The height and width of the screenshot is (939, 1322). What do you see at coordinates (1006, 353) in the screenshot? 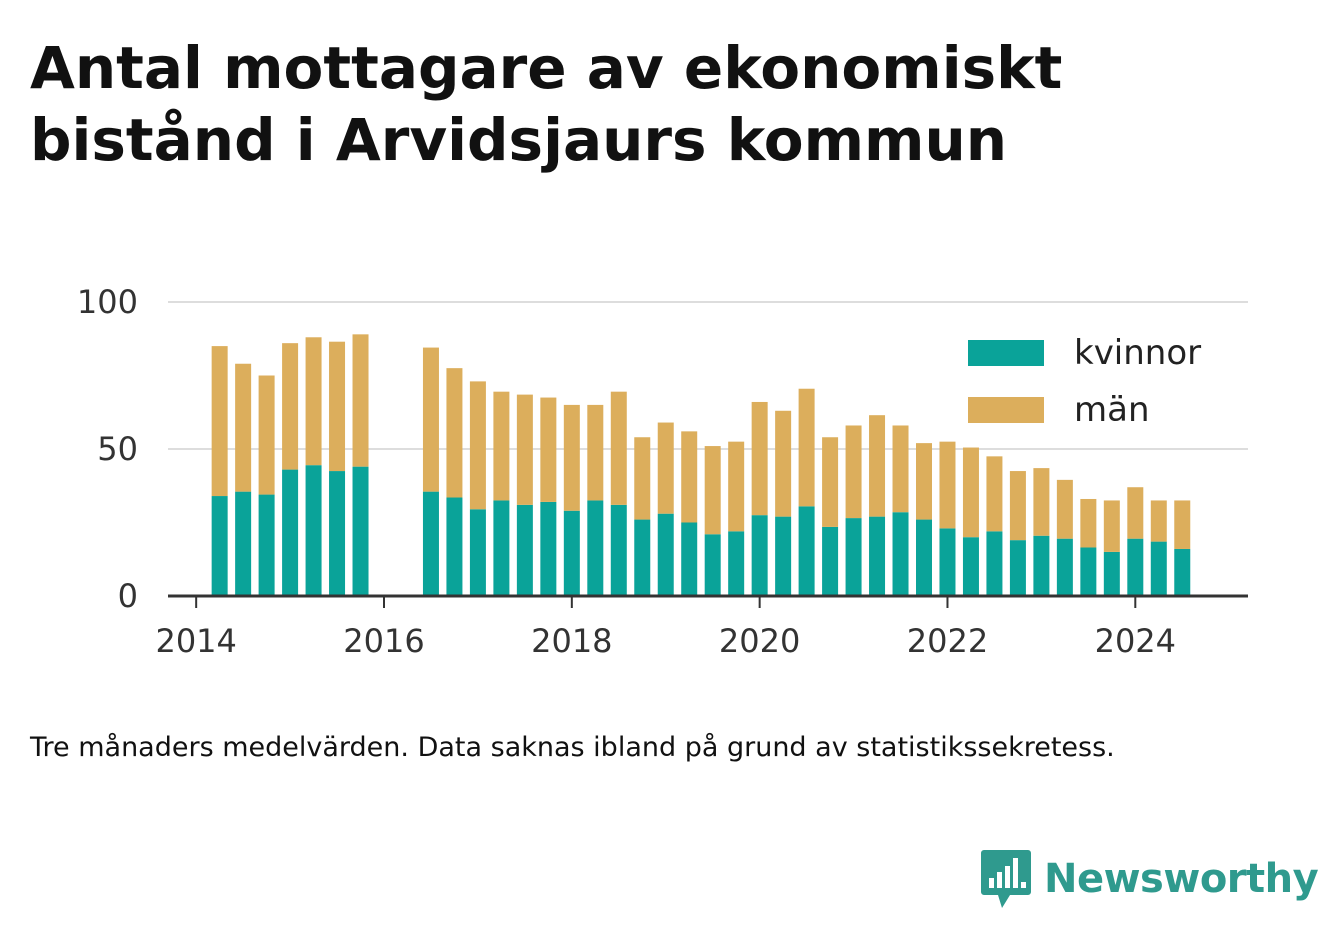
I see `legend-swatch-kvinnor` at bounding box center [1006, 353].